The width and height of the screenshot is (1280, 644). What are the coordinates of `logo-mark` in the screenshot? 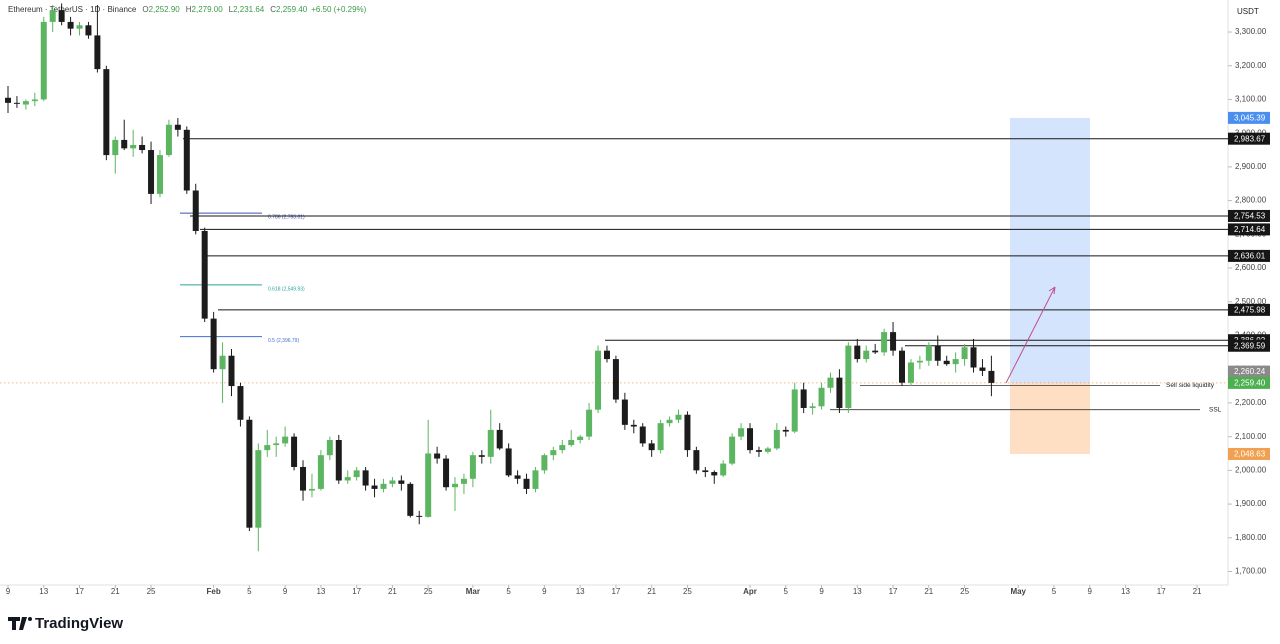 It's located at (17, 623).